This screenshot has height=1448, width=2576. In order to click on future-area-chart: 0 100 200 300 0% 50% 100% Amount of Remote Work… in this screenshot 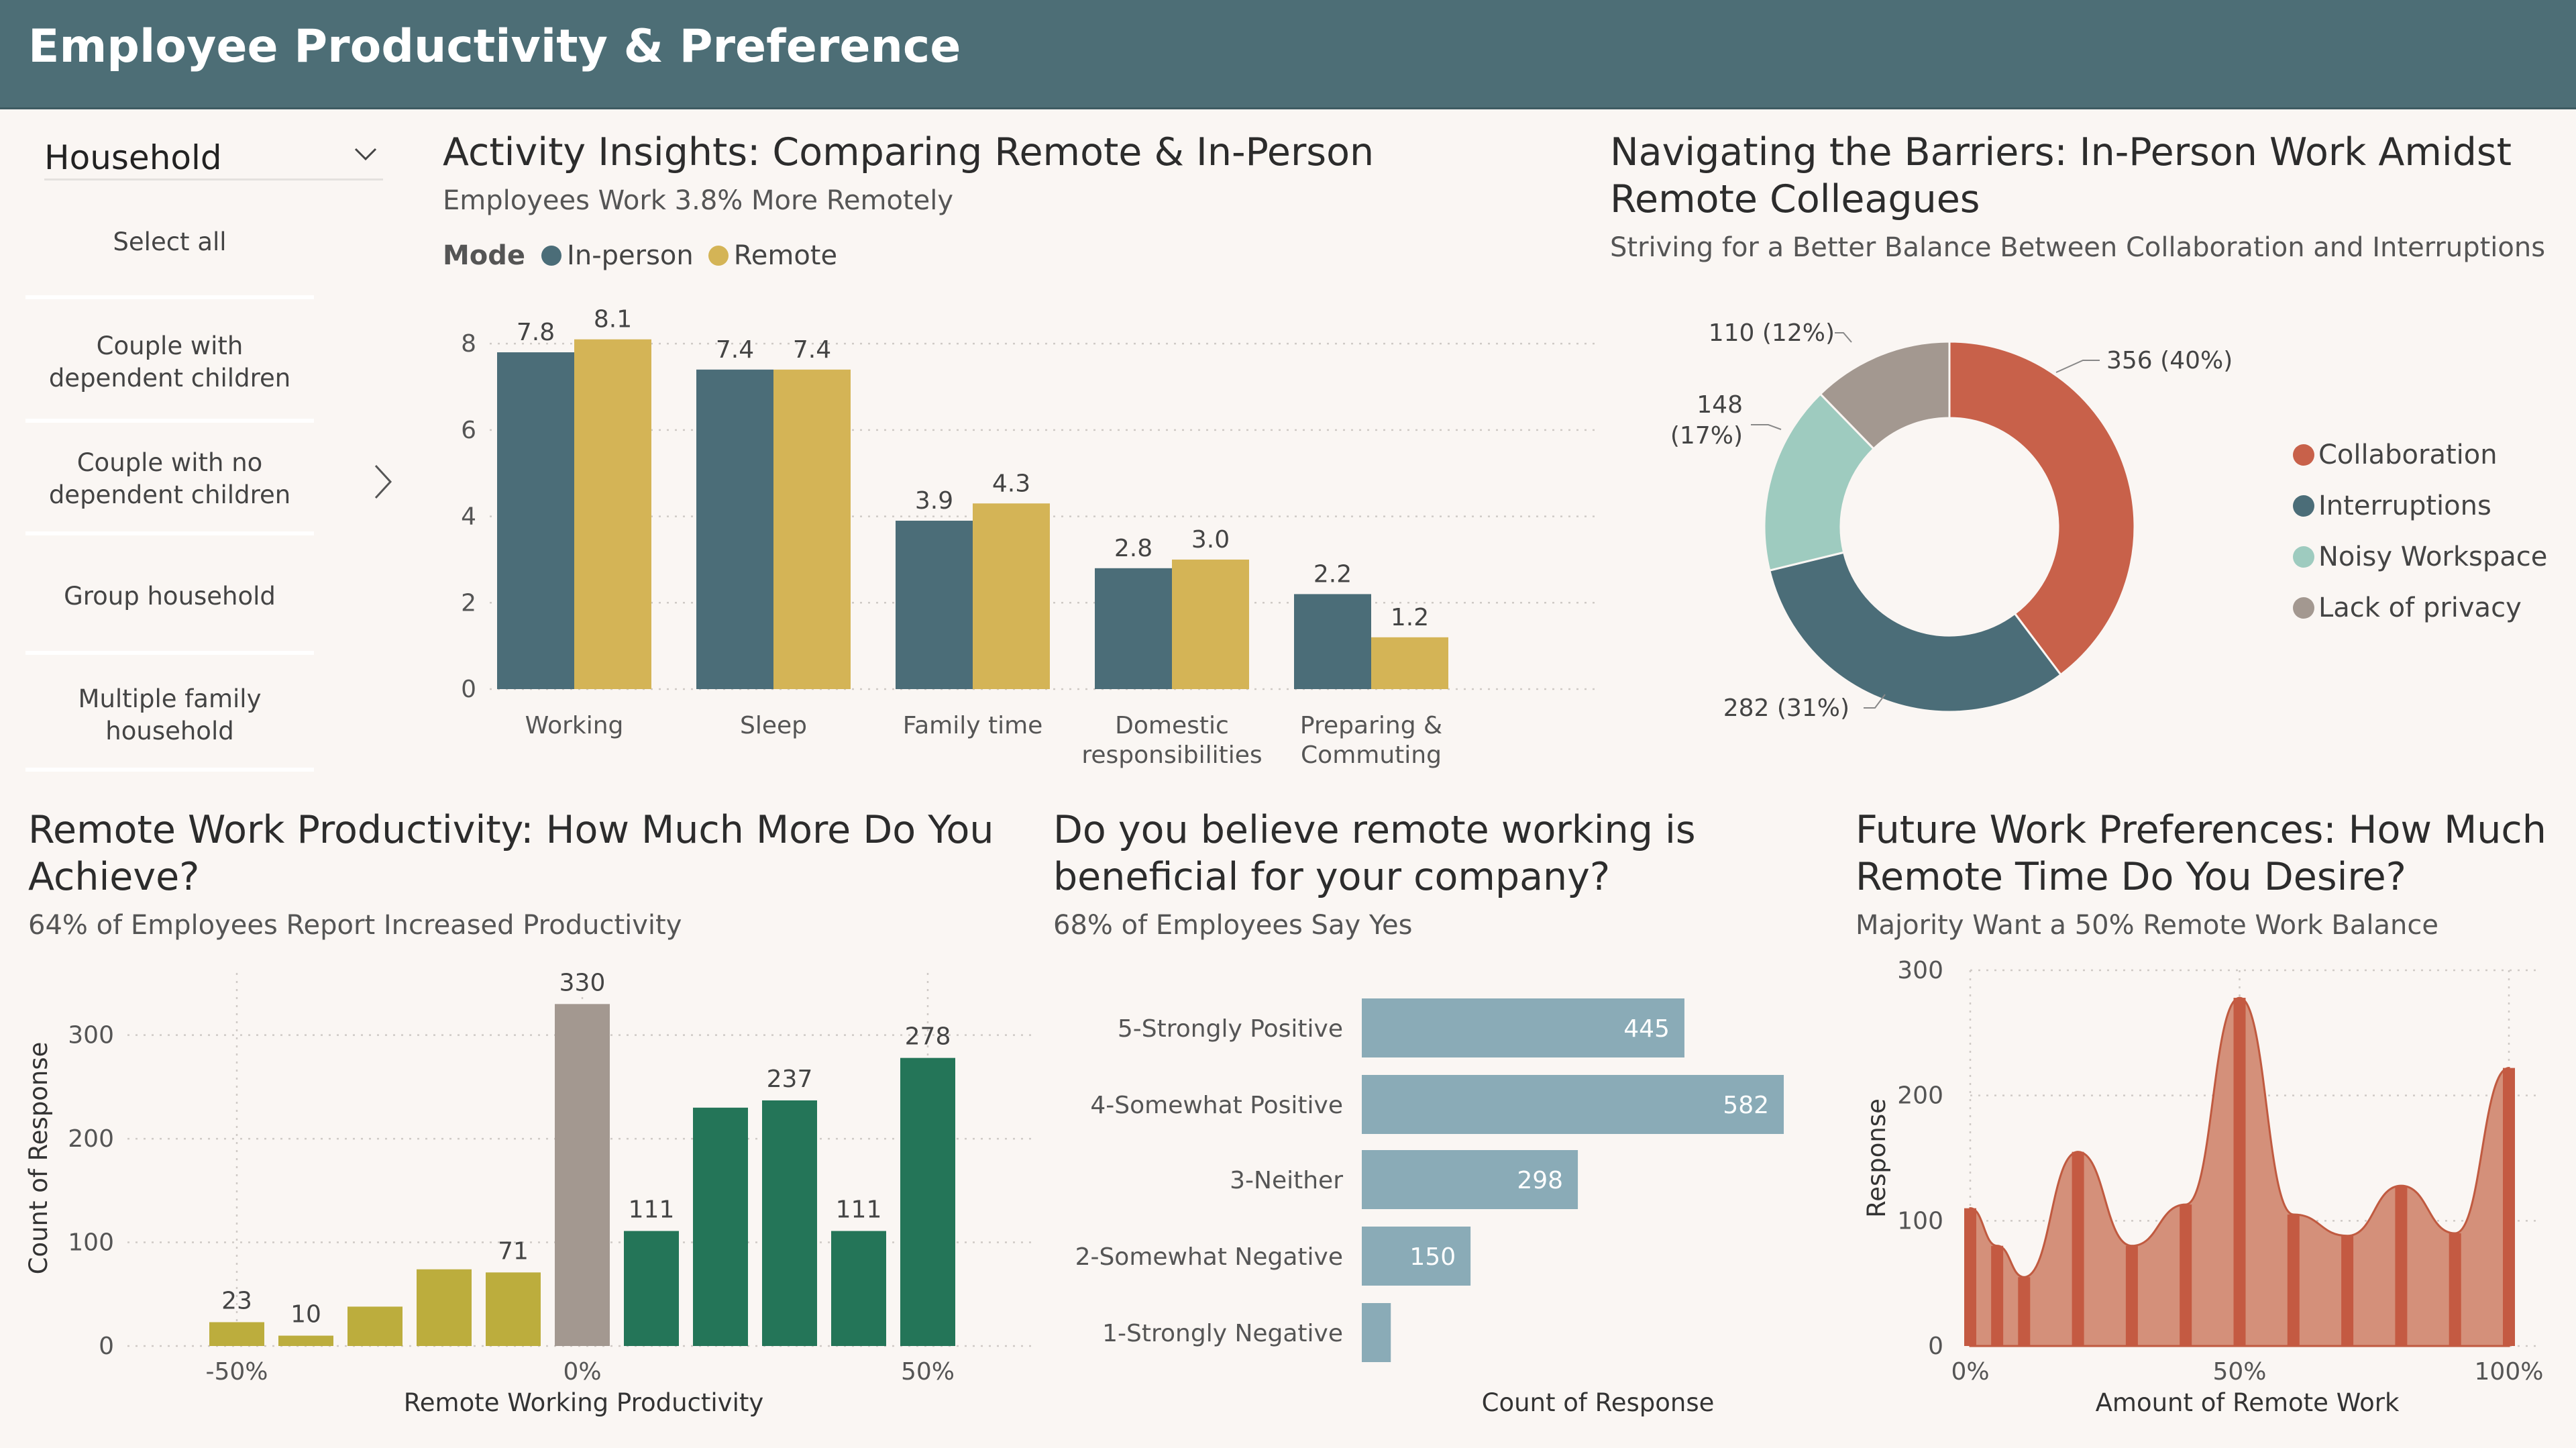, I will do `click(2202, 1187)`.